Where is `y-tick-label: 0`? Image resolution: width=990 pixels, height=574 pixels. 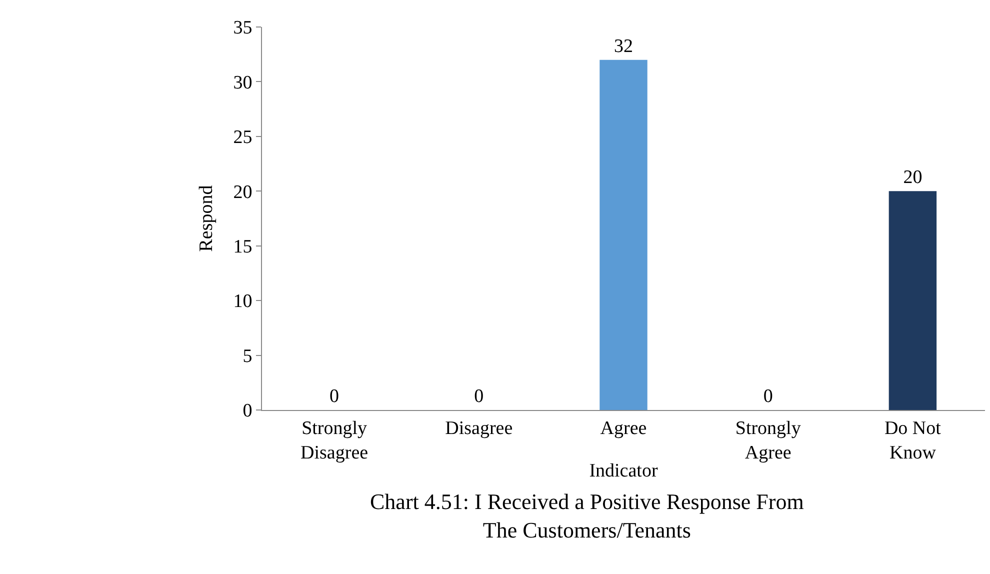
y-tick-label: 0 is located at coordinates (247, 411).